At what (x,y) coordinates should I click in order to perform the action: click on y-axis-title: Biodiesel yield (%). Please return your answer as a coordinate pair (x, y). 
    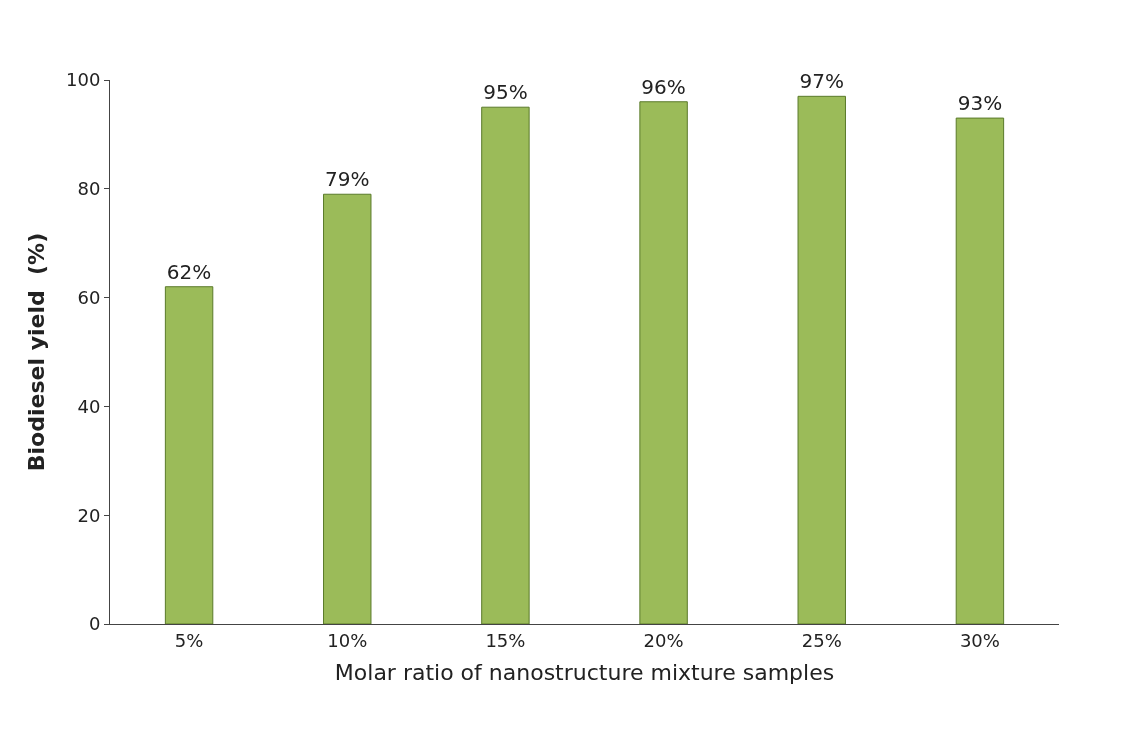
    Looking at the image, I should click on (36, 352).